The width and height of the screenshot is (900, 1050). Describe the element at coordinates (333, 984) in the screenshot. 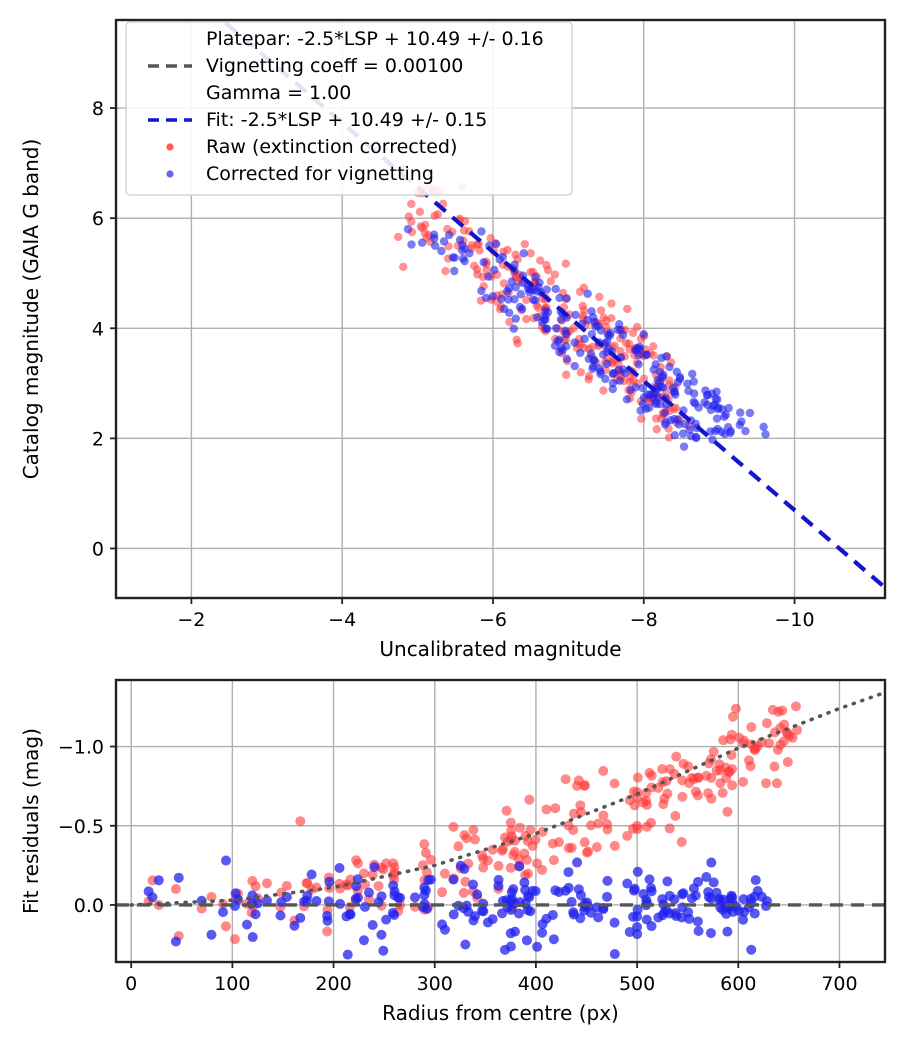

I see `x-tick-label: 200` at that location.